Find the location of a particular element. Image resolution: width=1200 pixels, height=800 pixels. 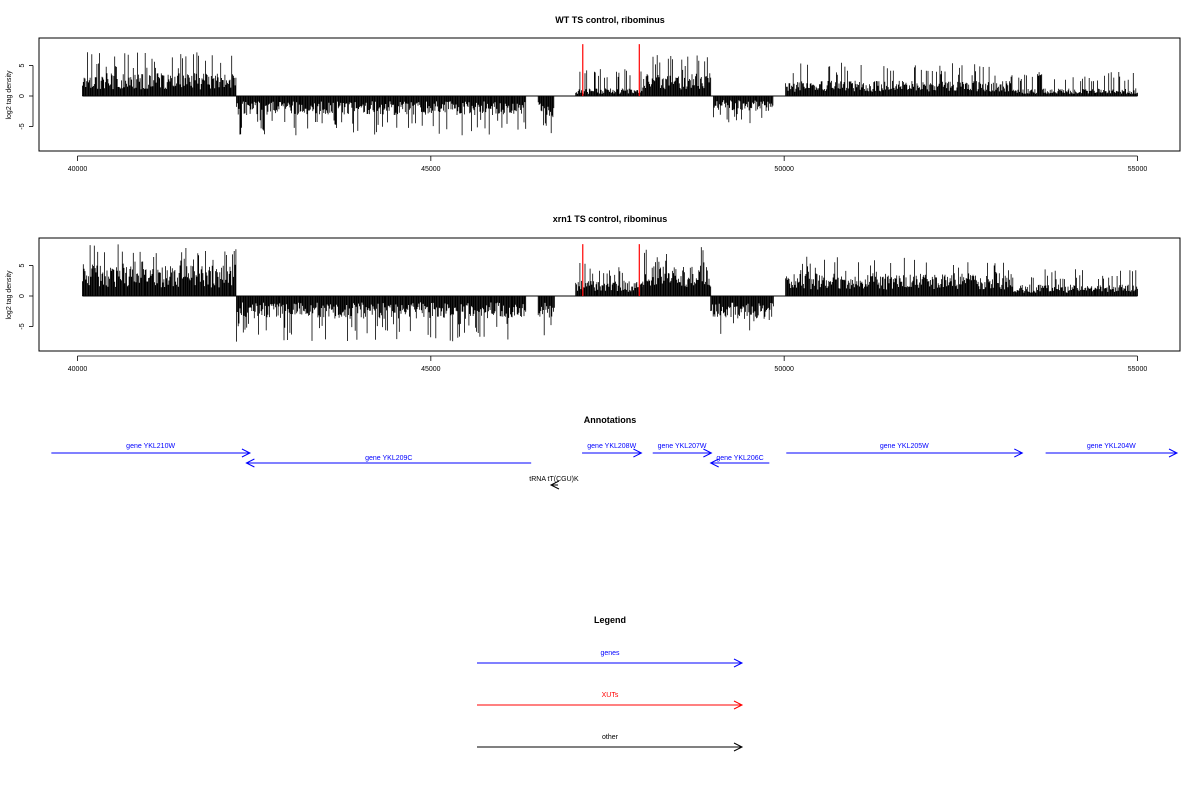

feature-label: gene YKL207W is located at coordinates (682, 446).